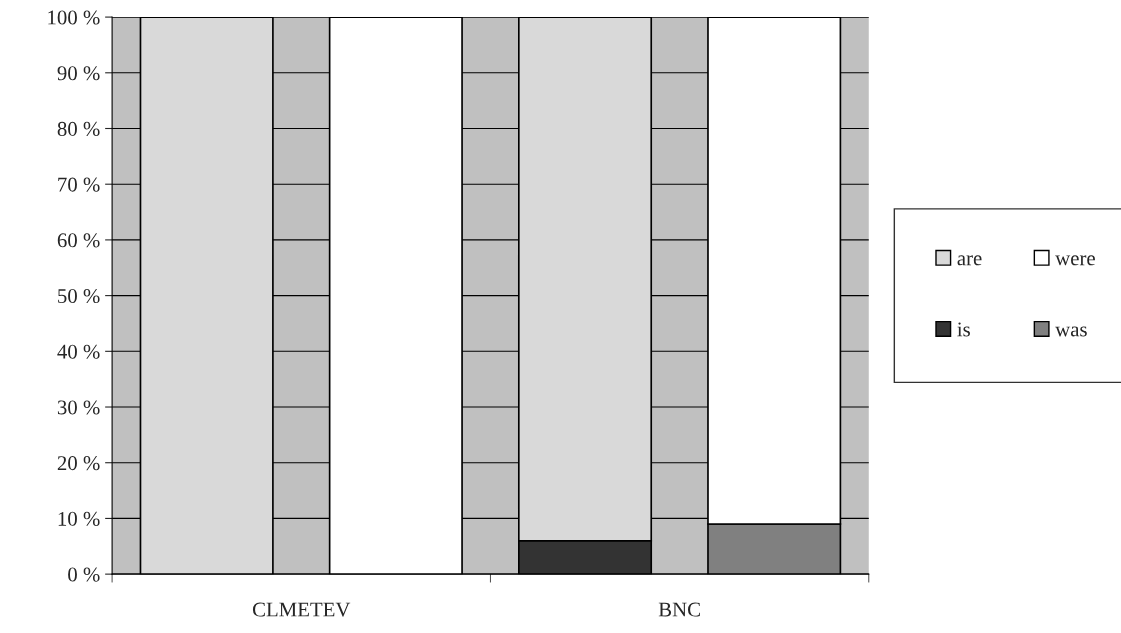  What do you see at coordinates (79, 184) in the screenshot?
I see `y-tick-label: 70 %` at bounding box center [79, 184].